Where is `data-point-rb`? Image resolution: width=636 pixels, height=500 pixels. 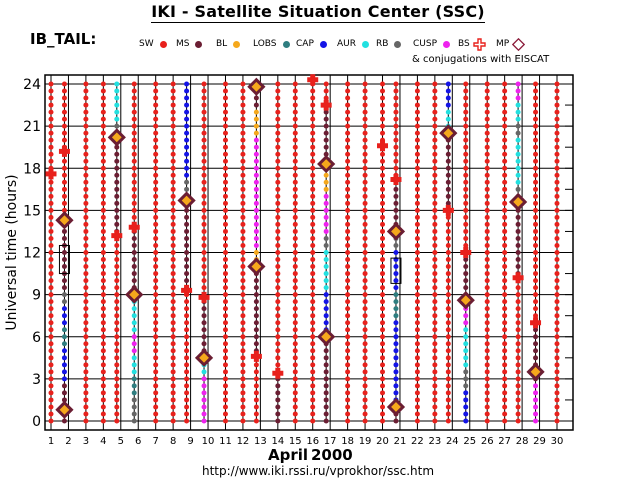
data-point-rb is located at coordinates (326, 238).